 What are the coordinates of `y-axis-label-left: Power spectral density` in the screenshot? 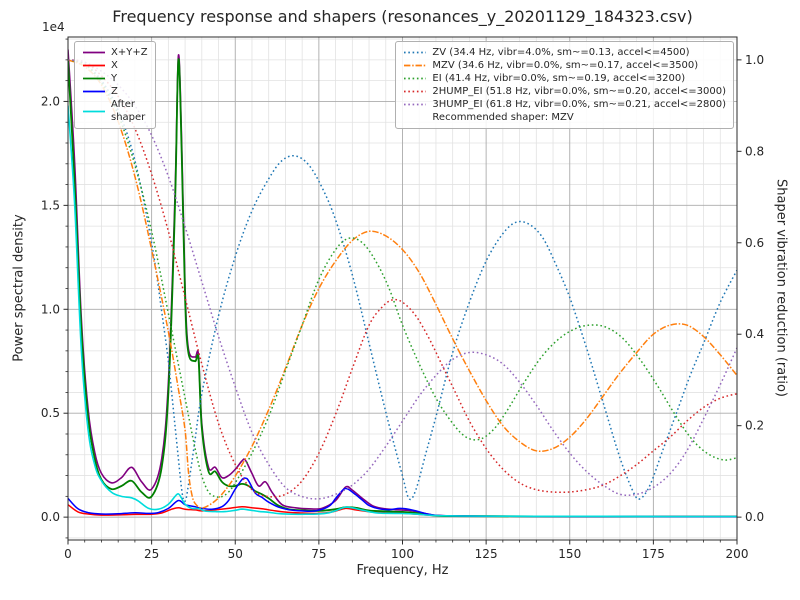 It's located at (19, 288).